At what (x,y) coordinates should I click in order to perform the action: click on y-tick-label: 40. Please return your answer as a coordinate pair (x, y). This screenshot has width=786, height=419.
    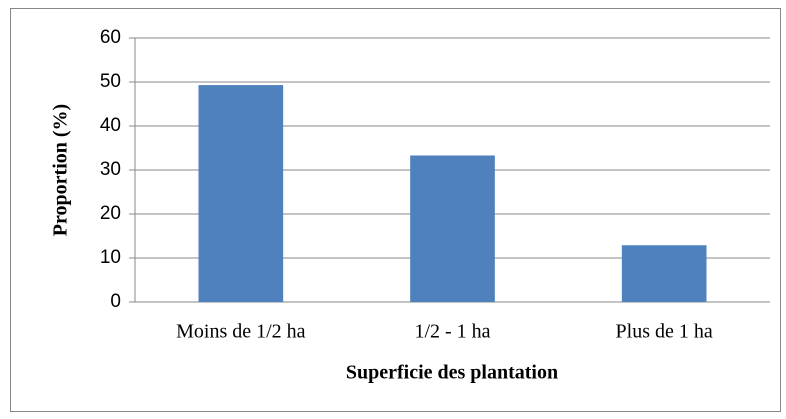
    Looking at the image, I should click on (110, 125).